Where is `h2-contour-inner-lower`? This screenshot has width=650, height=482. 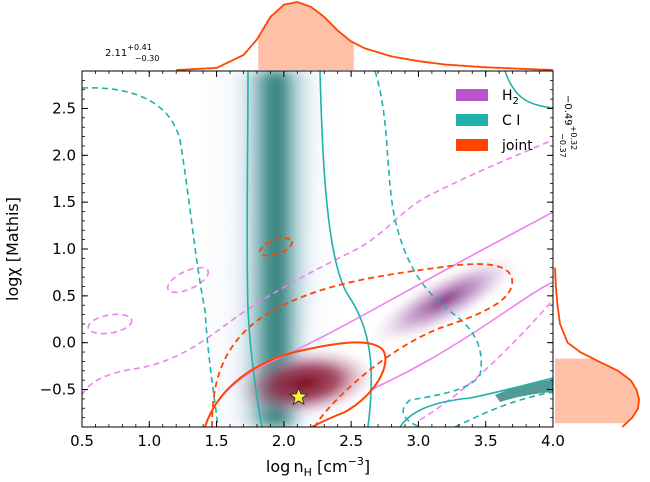
h2-contour-inner-lower is located at coordinates (461, 336).